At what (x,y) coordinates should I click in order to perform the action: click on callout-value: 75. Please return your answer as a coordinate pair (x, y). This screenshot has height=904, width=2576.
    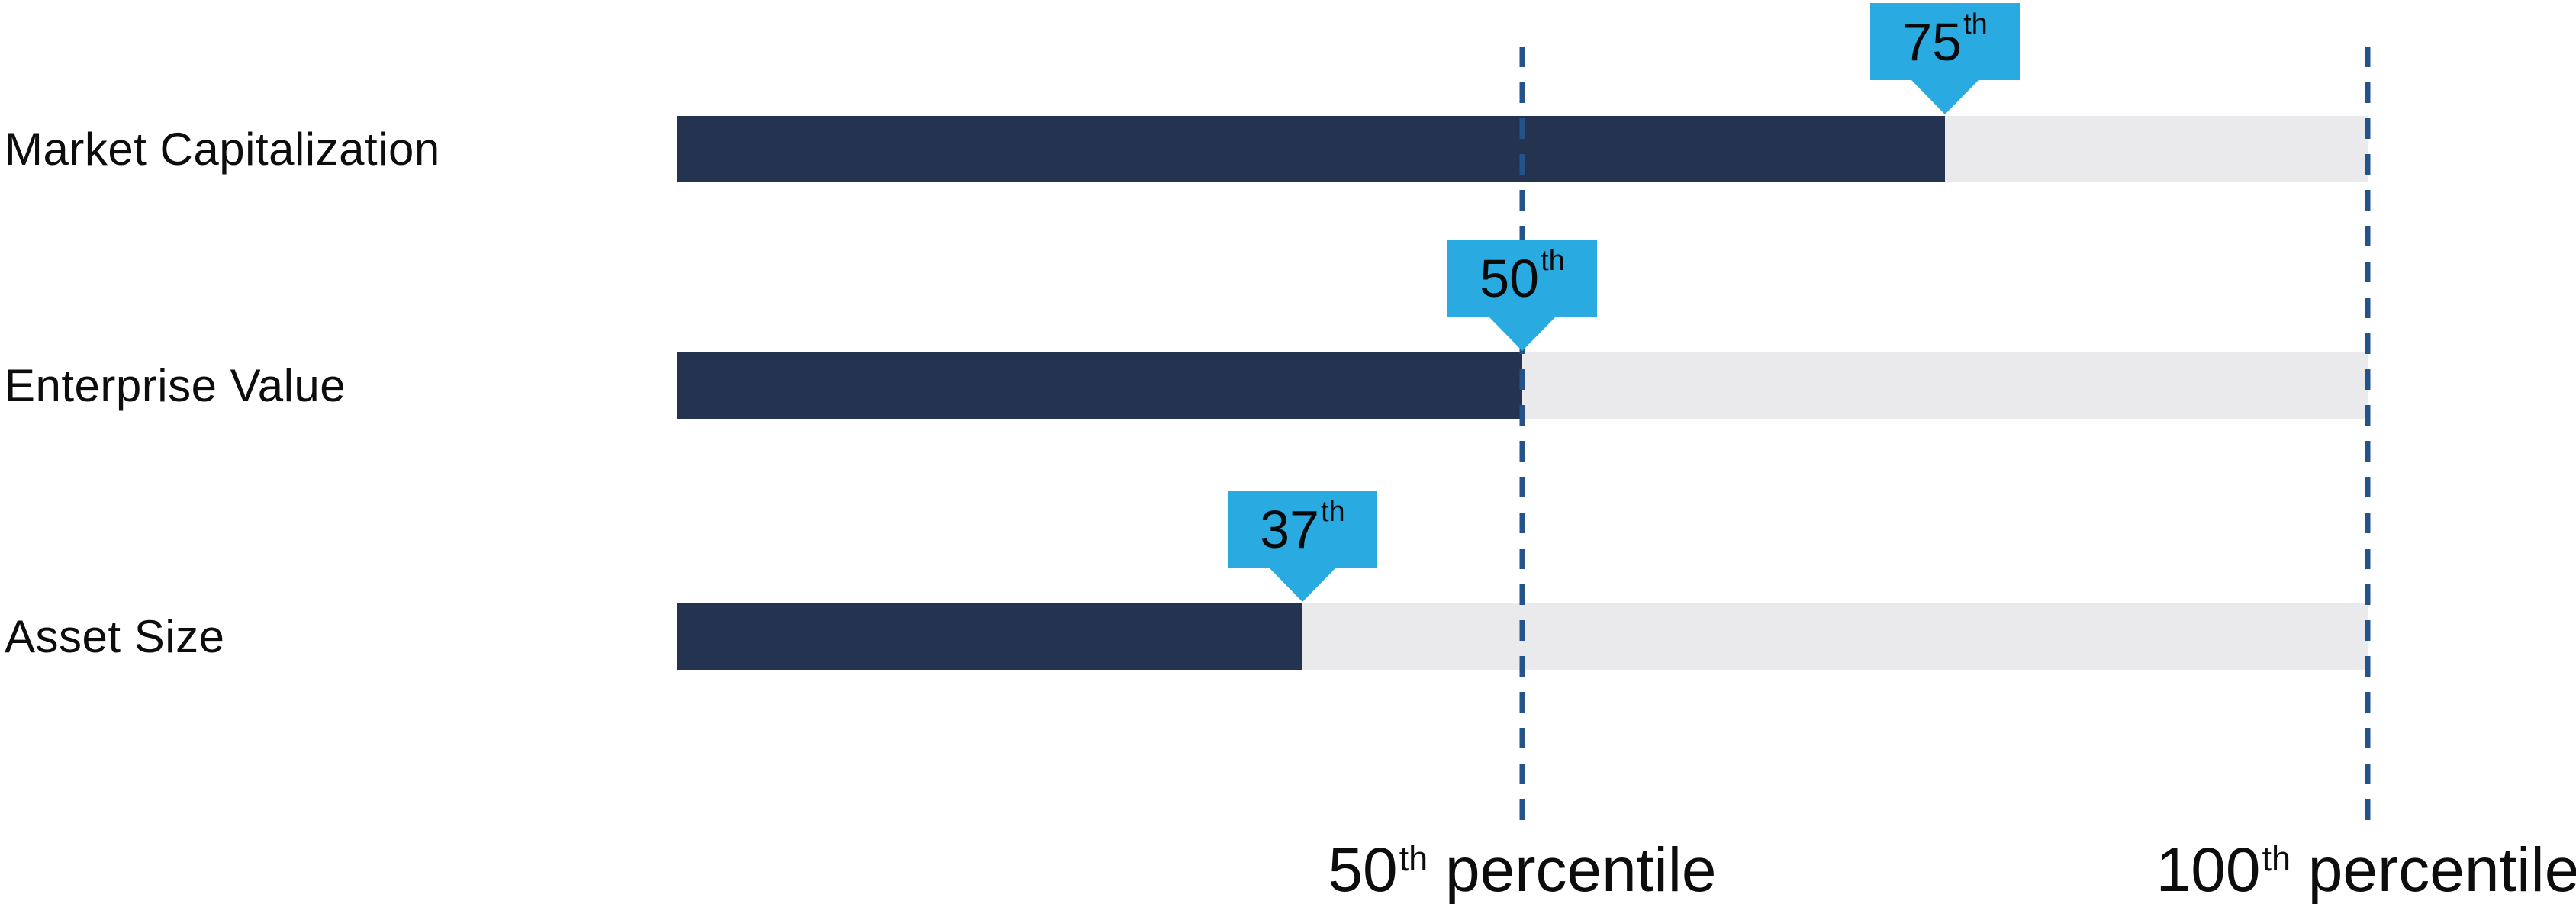
    Looking at the image, I should click on (1932, 42).